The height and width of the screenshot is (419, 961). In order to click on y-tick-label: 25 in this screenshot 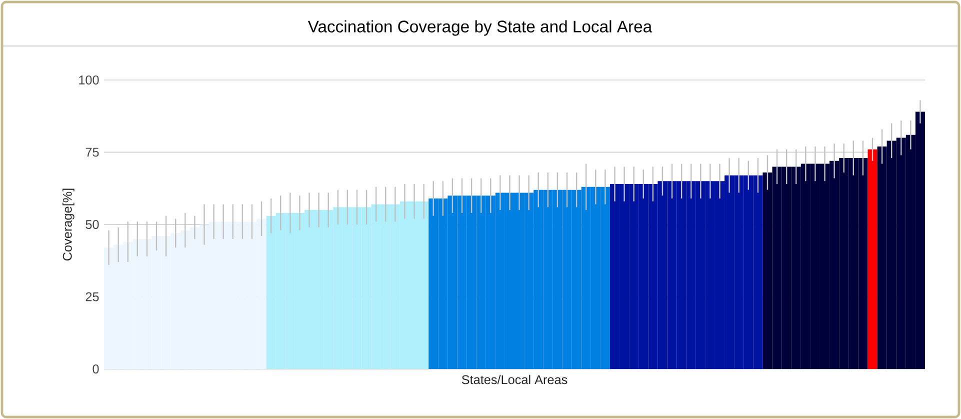, I will do `click(92, 297)`.